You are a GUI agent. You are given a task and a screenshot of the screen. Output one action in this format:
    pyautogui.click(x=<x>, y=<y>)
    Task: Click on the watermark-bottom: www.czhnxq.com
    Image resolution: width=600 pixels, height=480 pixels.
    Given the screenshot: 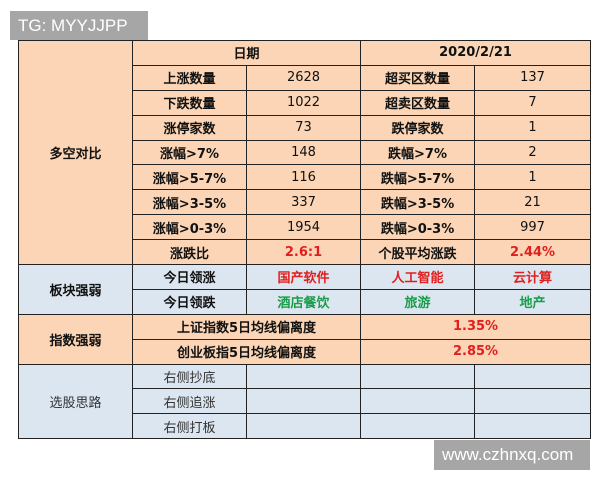 What is the action you would take?
    pyautogui.click(x=512, y=455)
    